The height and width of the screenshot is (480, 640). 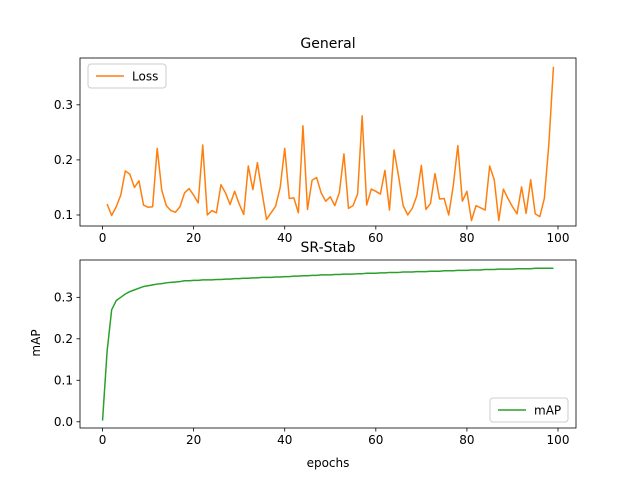 What do you see at coordinates (193, 440) in the screenshot?
I see `map-x-tick-label: 20` at bounding box center [193, 440].